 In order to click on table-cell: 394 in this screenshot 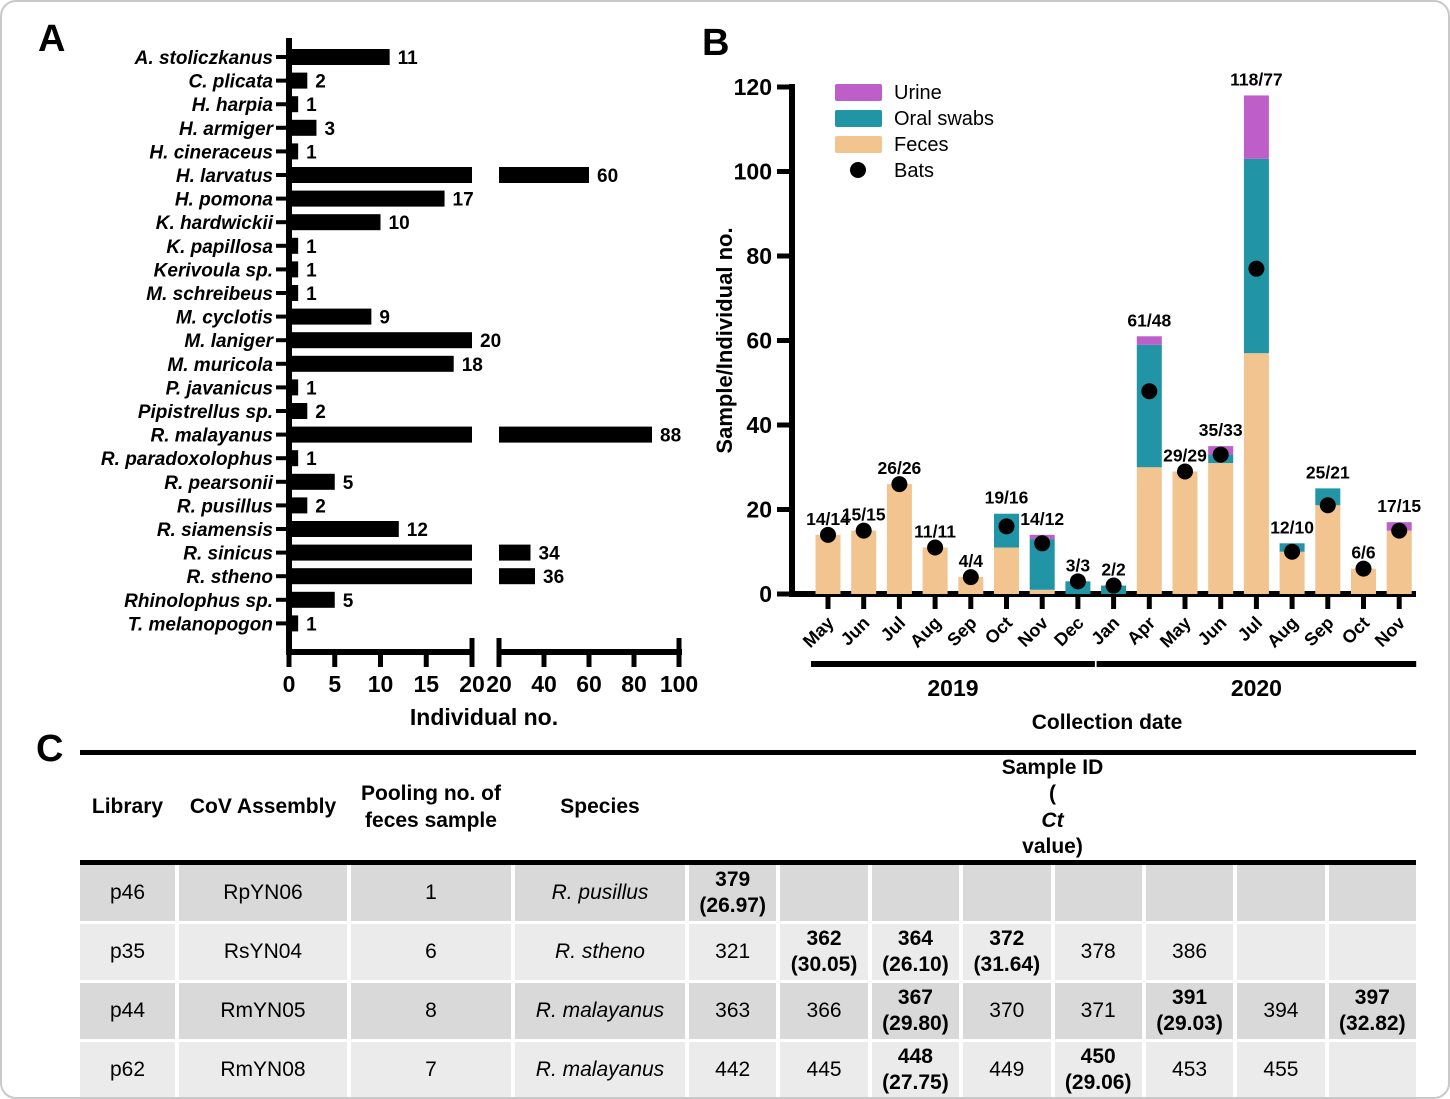, I will do `click(1281, 1011)`.